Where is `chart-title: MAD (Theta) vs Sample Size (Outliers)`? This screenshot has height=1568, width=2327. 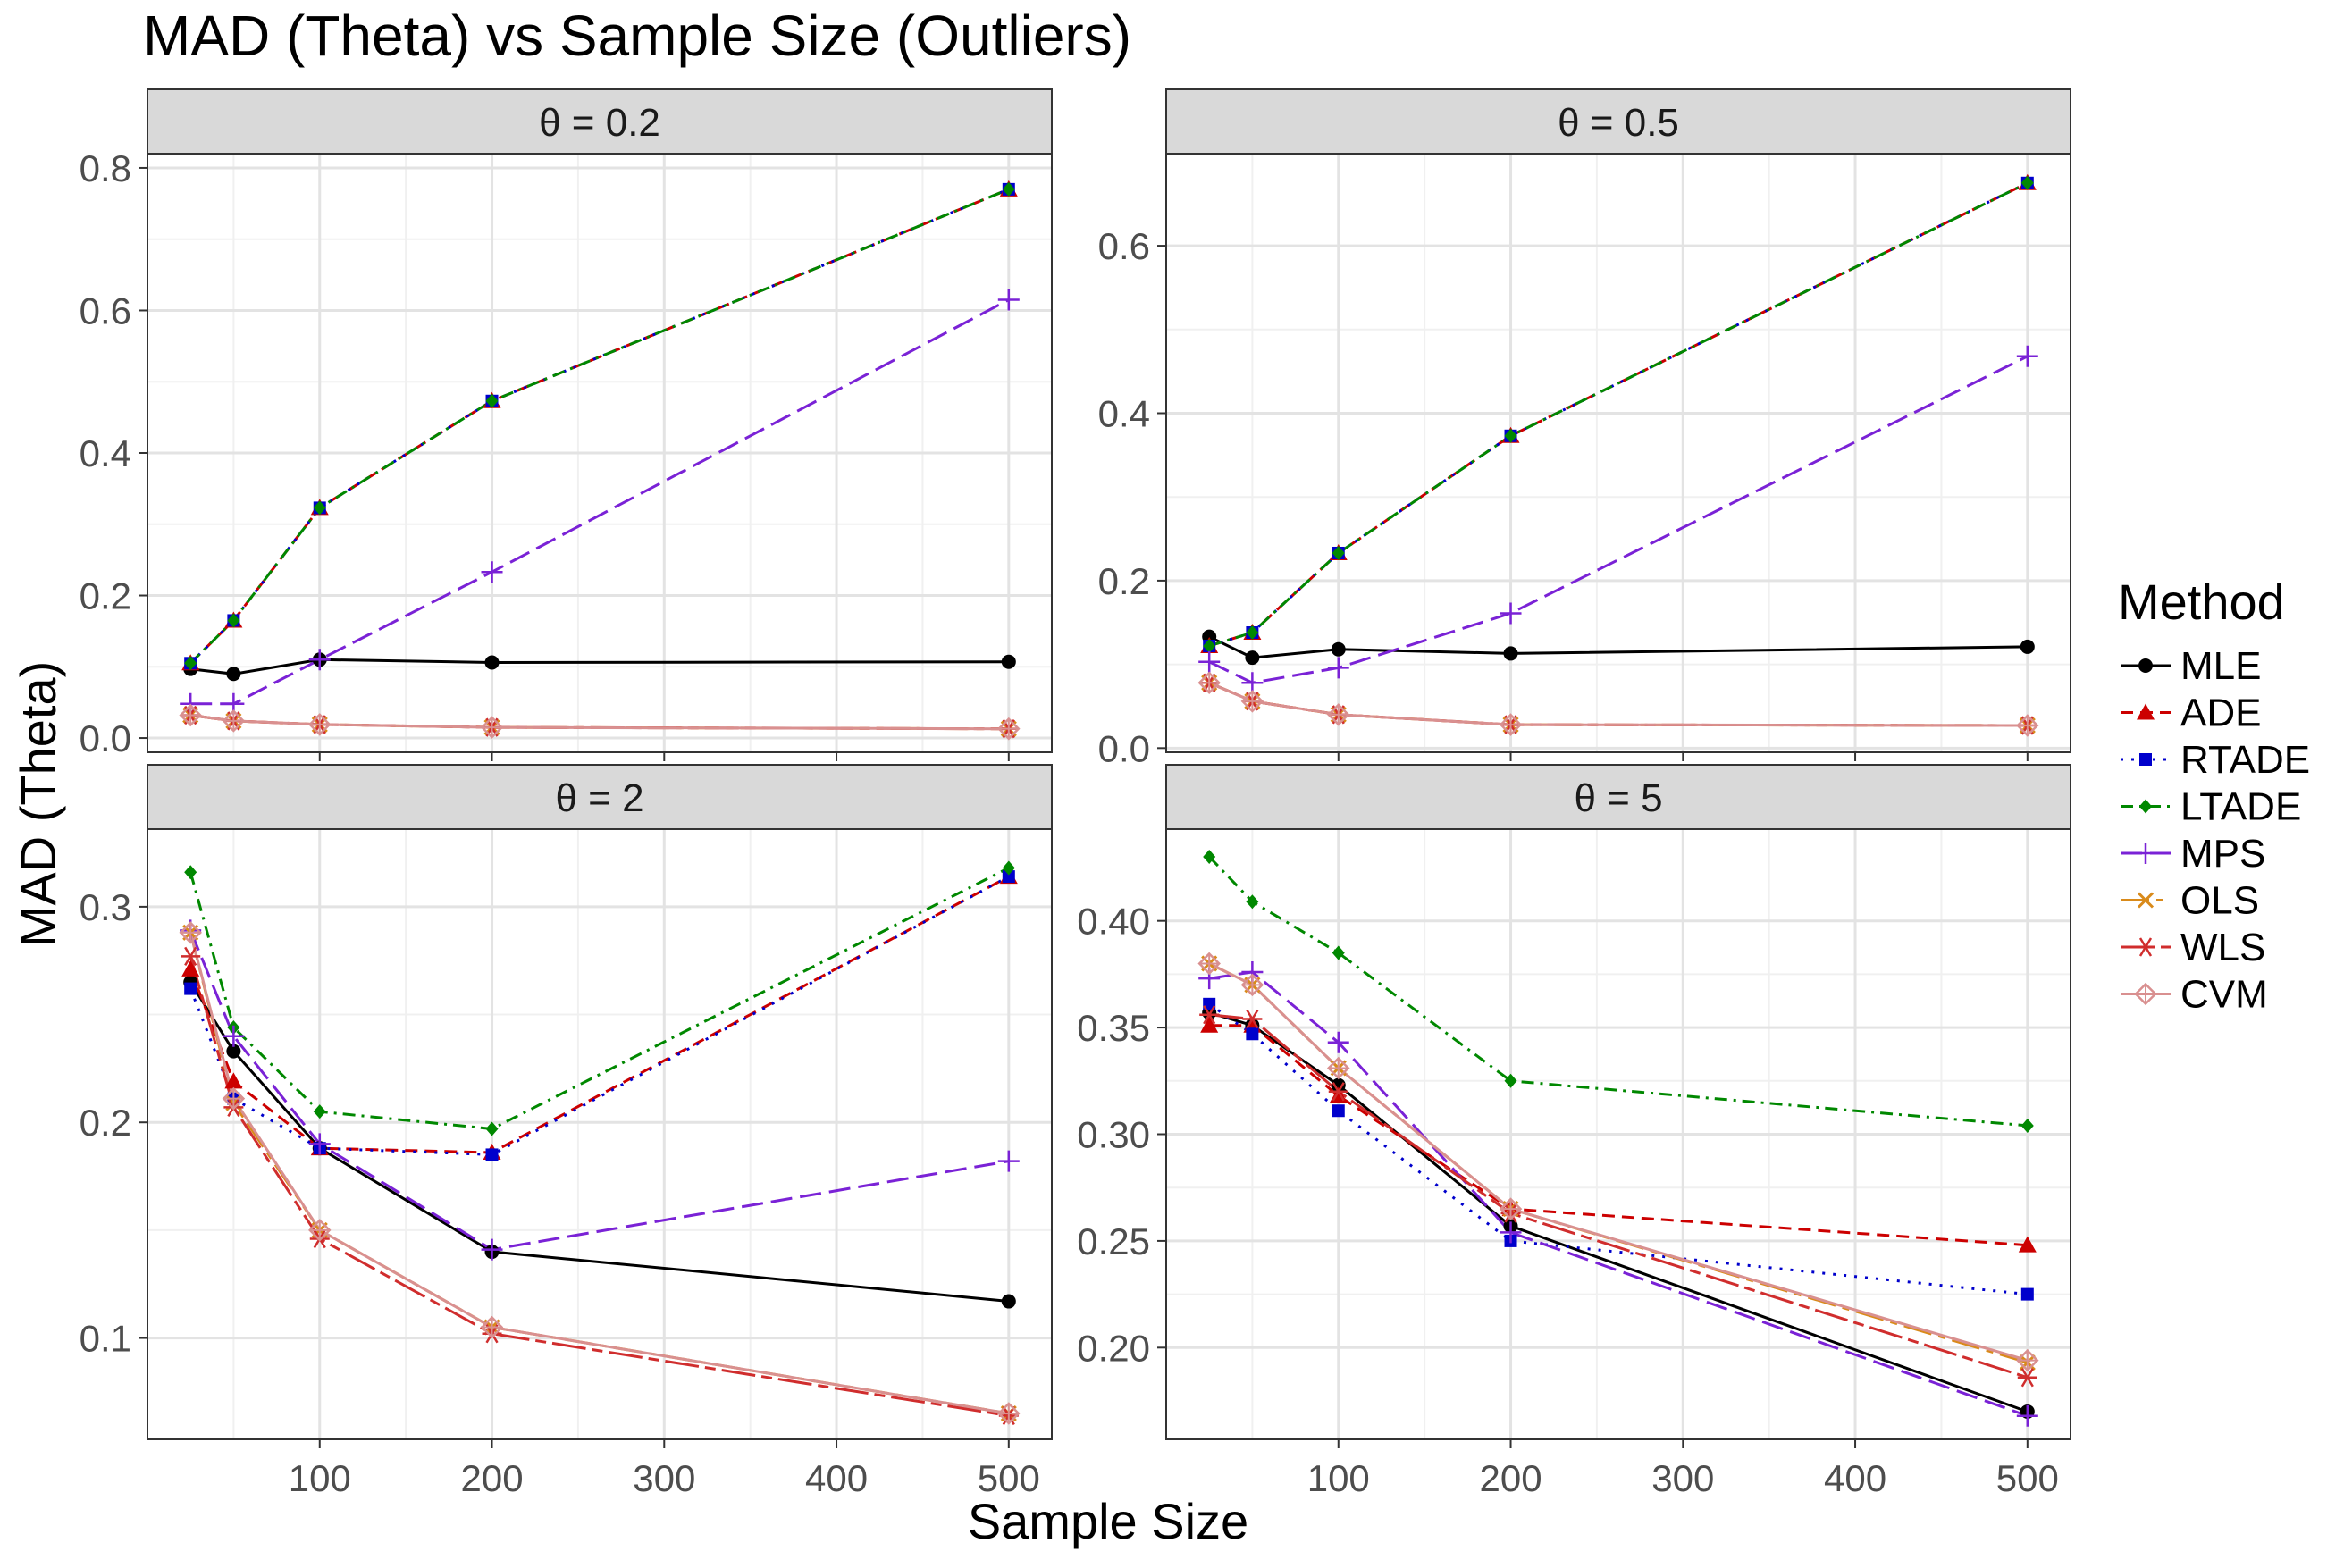
chart-title: MAD (Theta) vs Sample Size (Outliers) is located at coordinates (637, 36).